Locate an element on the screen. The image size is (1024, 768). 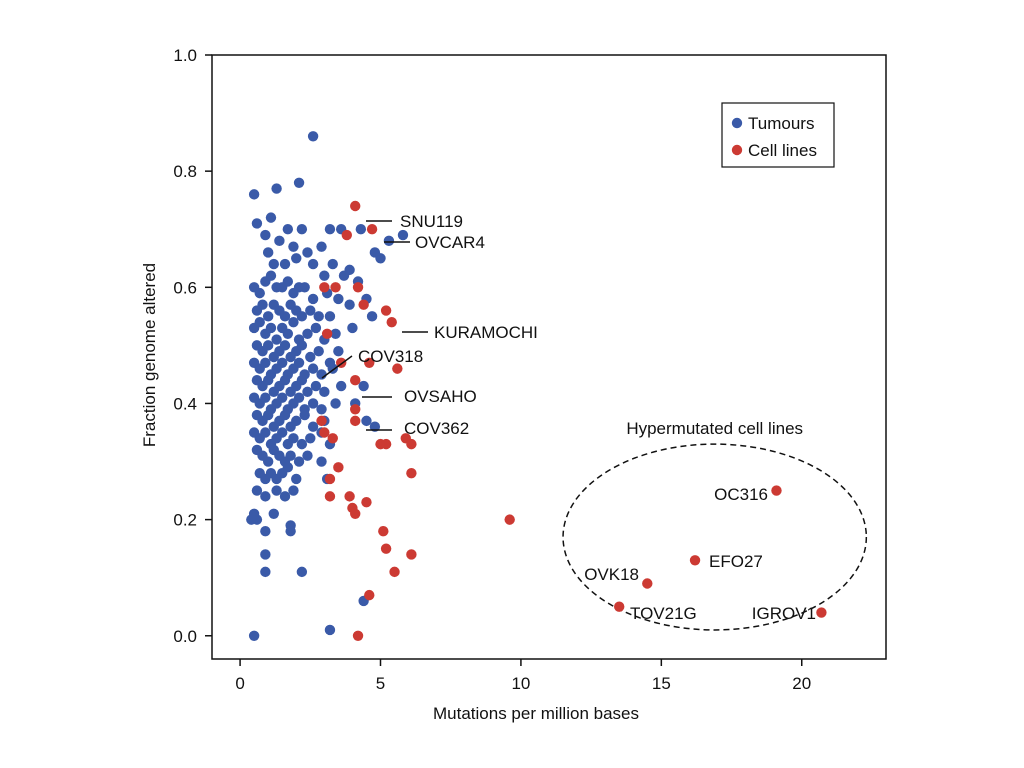
tov21g-annotation-label: TOV21G is located at coordinates (663, 613).